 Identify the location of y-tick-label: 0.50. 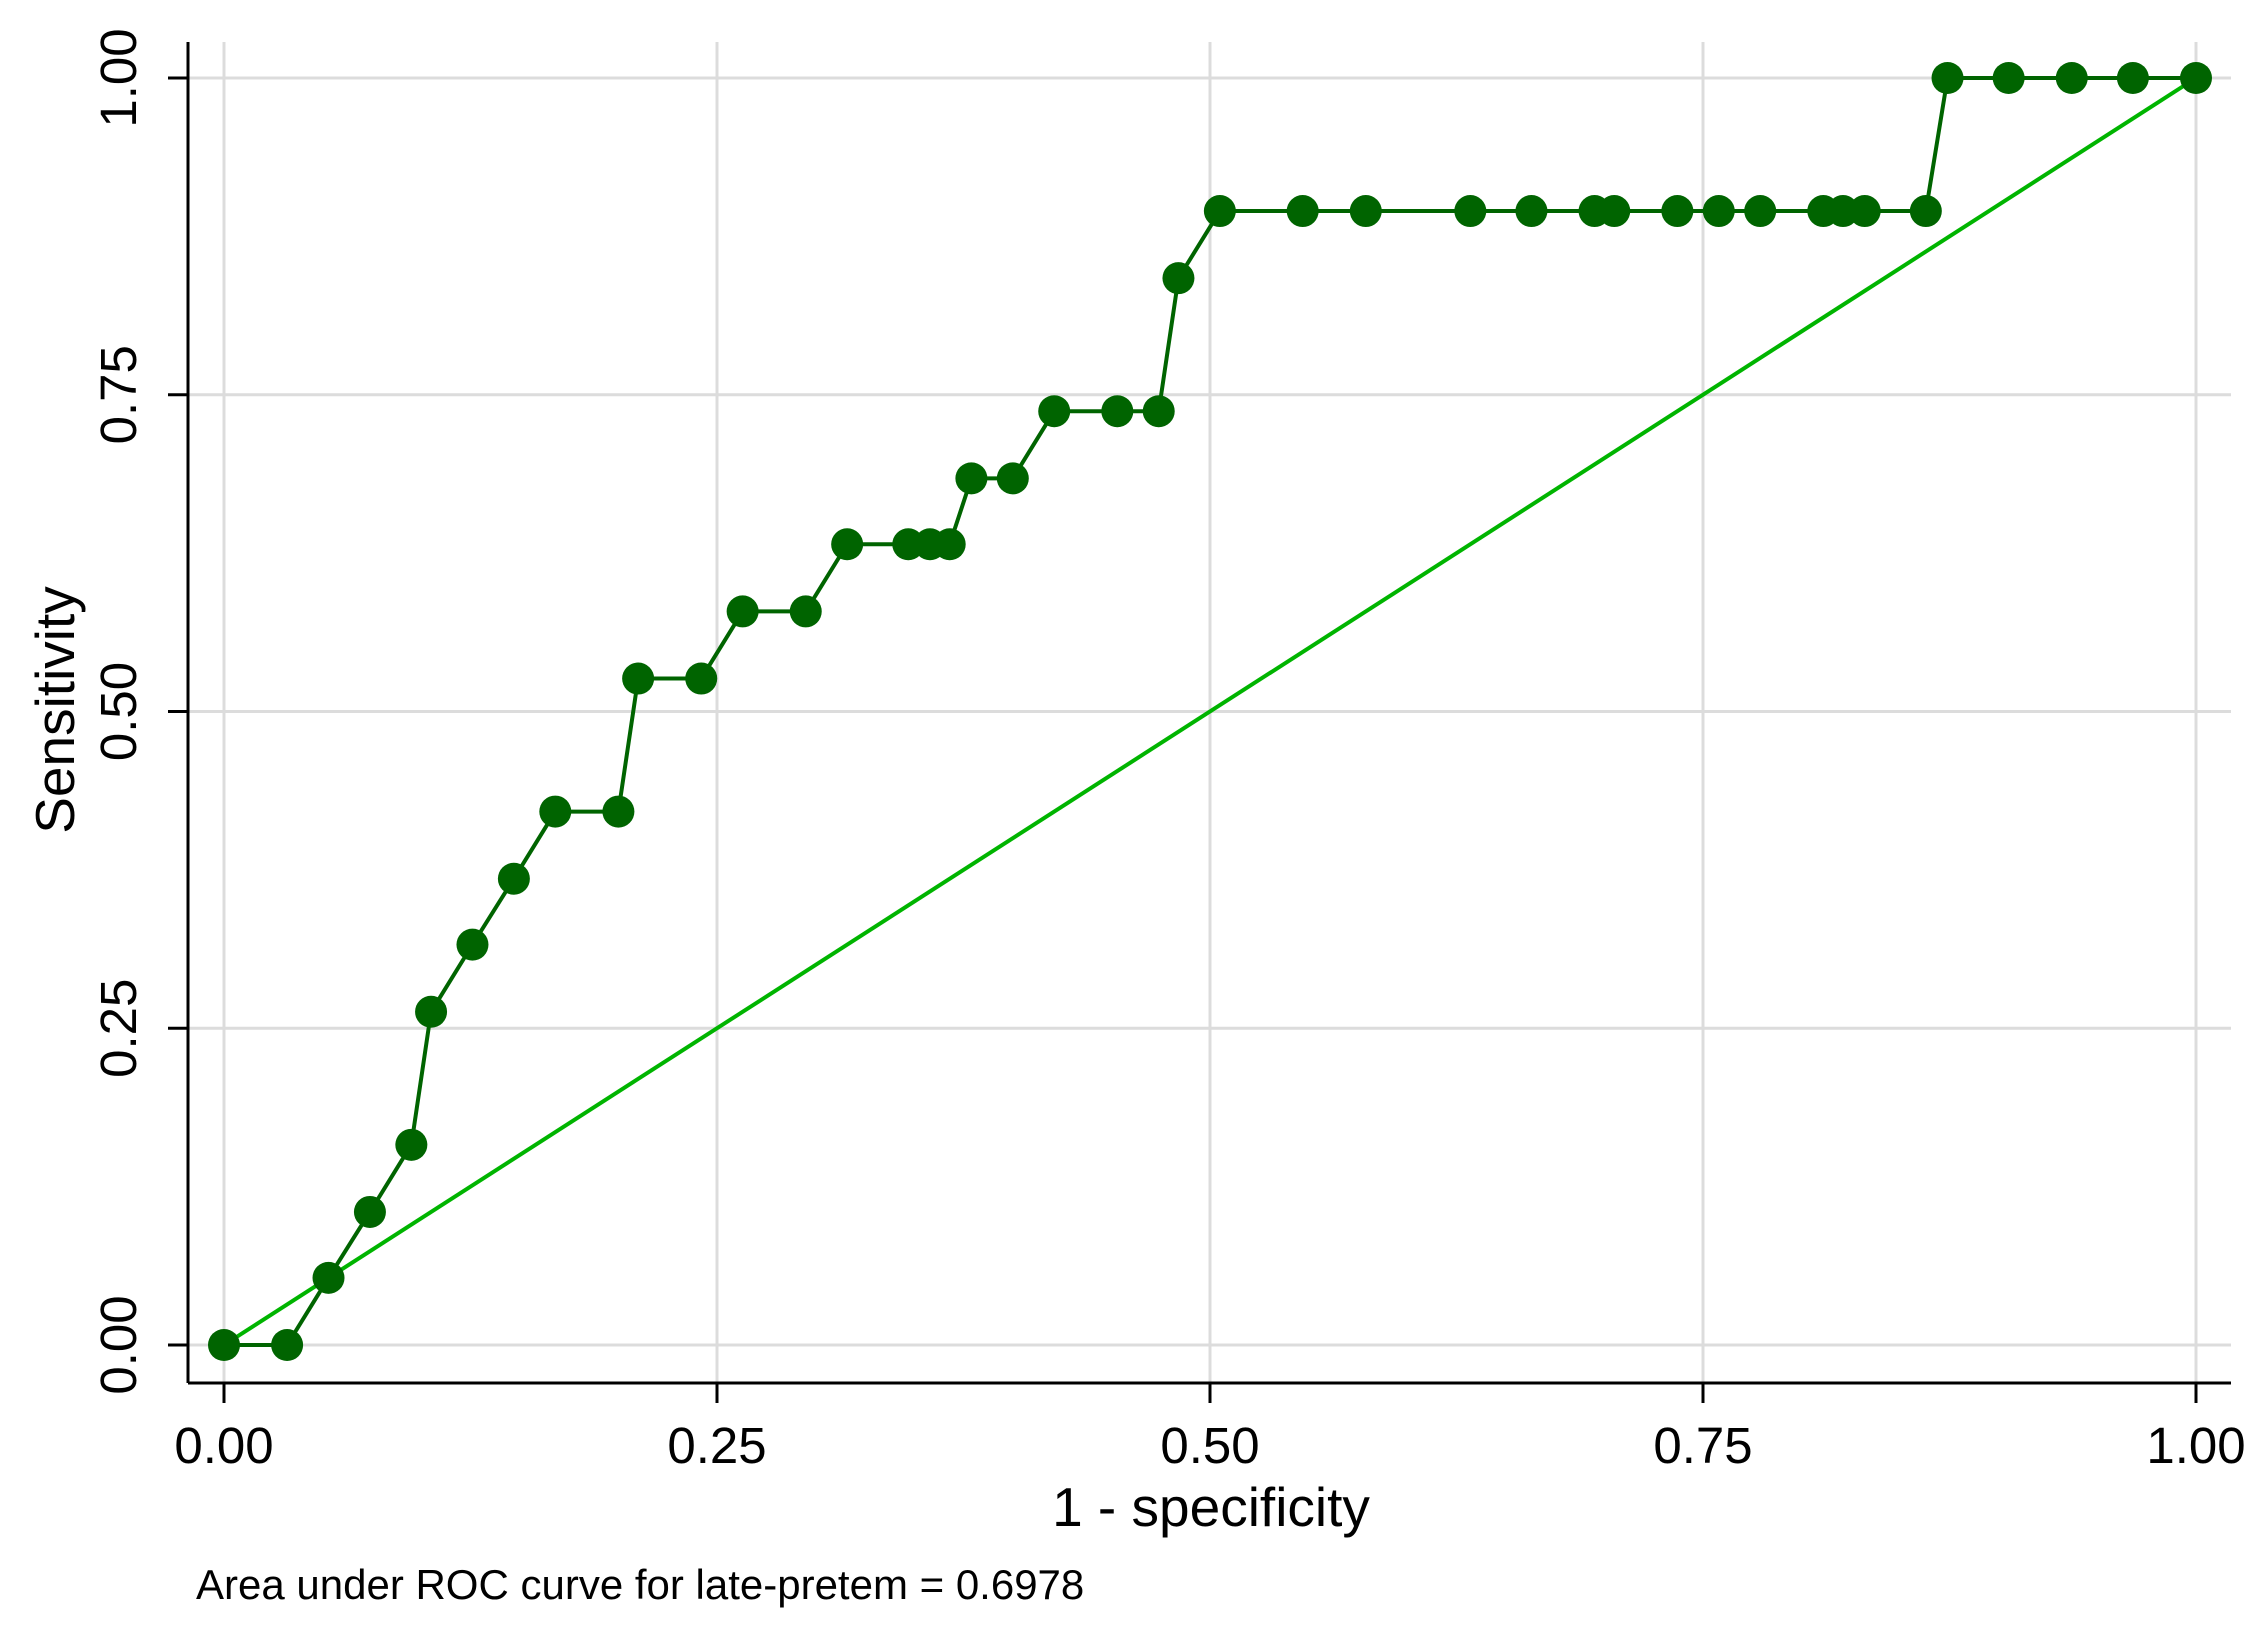
(118, 711).